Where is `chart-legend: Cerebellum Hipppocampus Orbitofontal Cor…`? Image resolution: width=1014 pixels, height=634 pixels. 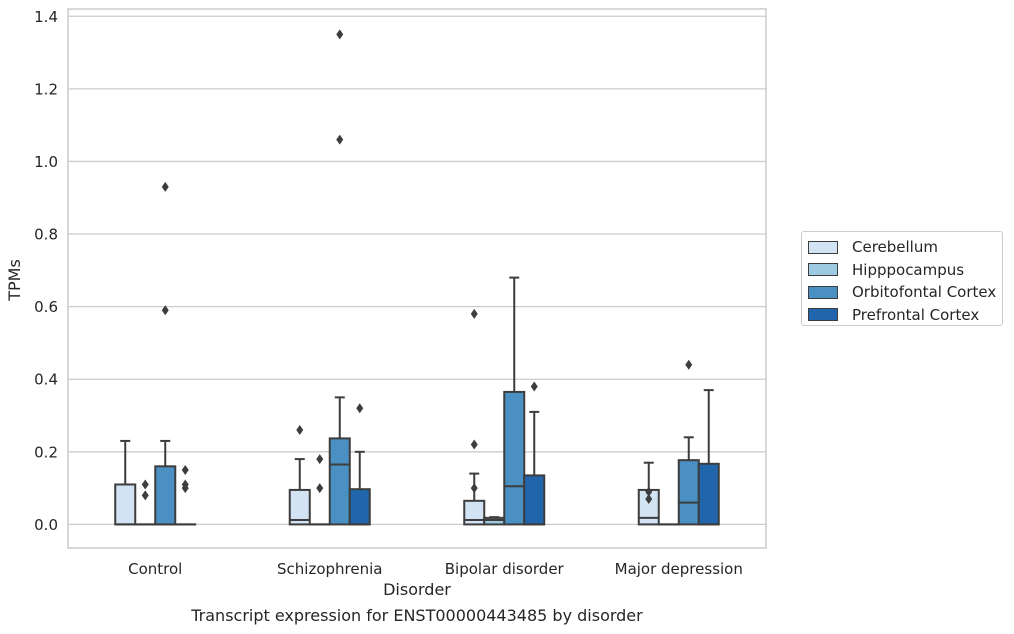
chart-legend: Cerebellum Hipppocampus Orbitofontal Cor… is located at coordinates (902, 278).